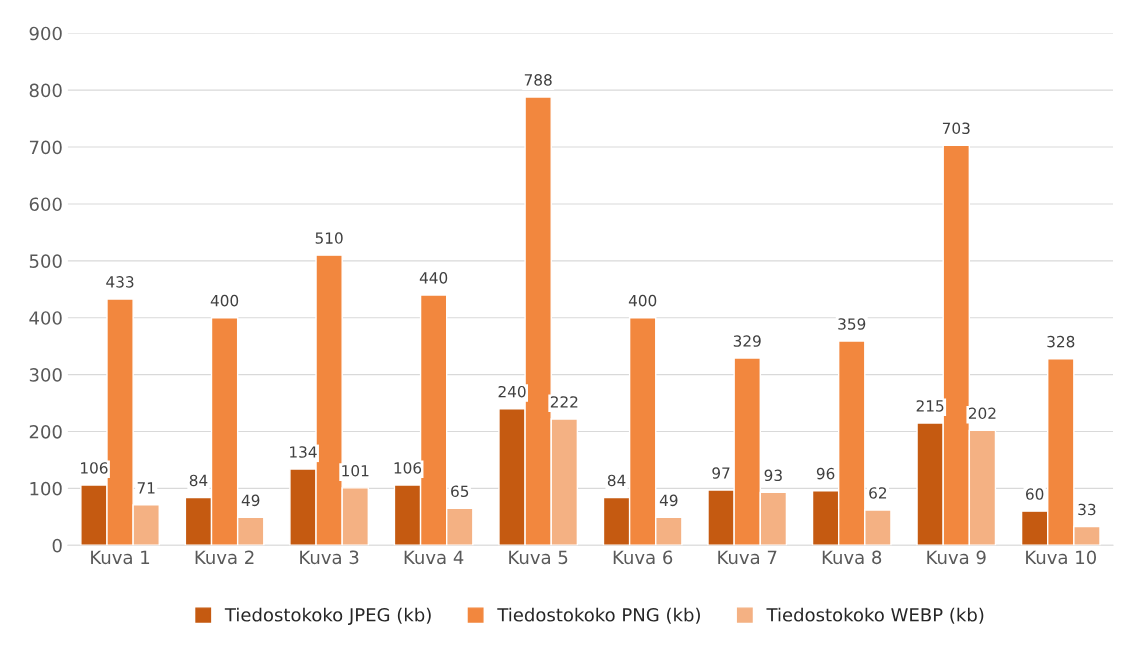  I want to click on data-label: 788, so click(538, 80).